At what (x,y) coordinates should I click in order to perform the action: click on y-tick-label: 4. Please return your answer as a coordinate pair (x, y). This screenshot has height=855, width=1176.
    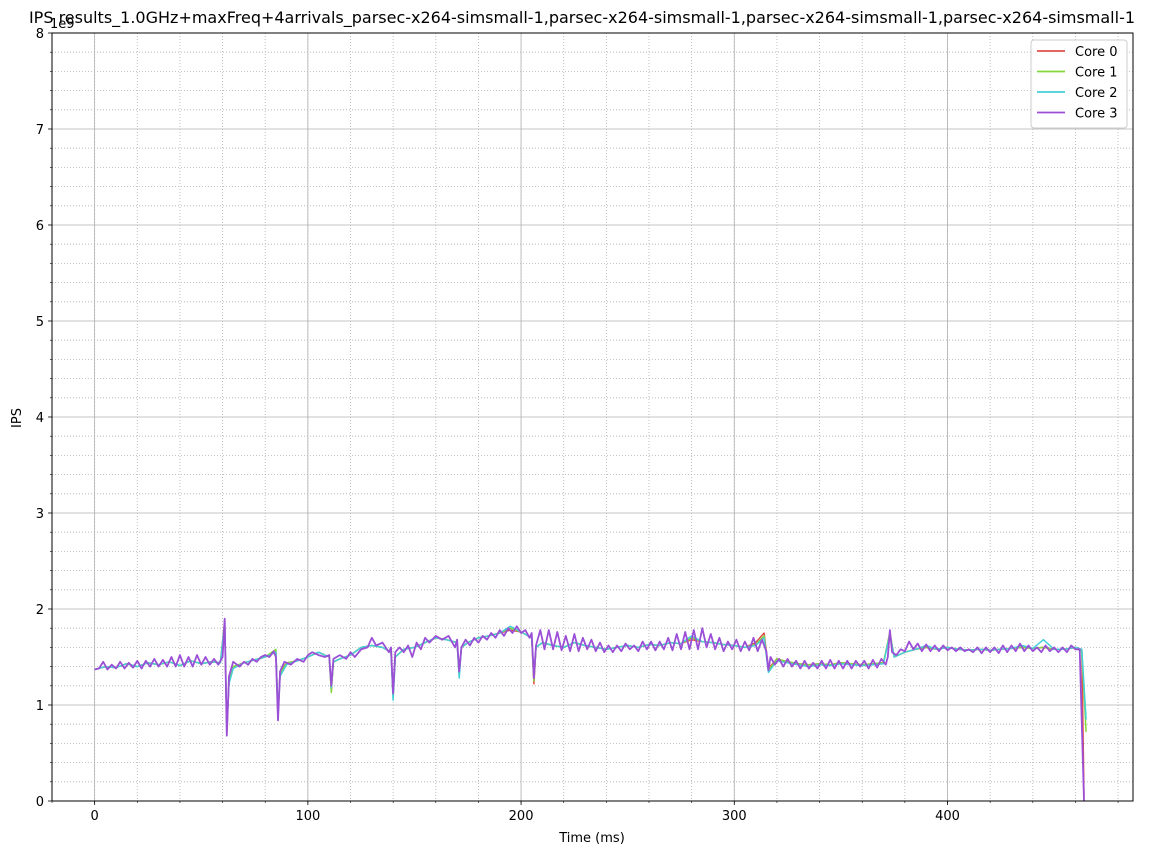
    Looking at the image, I should click on (40, 418).